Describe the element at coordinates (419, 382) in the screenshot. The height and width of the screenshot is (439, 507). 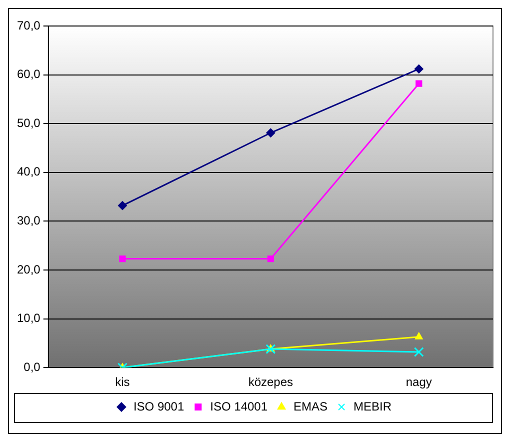
I see `x-tick-label: nagy` at that location.